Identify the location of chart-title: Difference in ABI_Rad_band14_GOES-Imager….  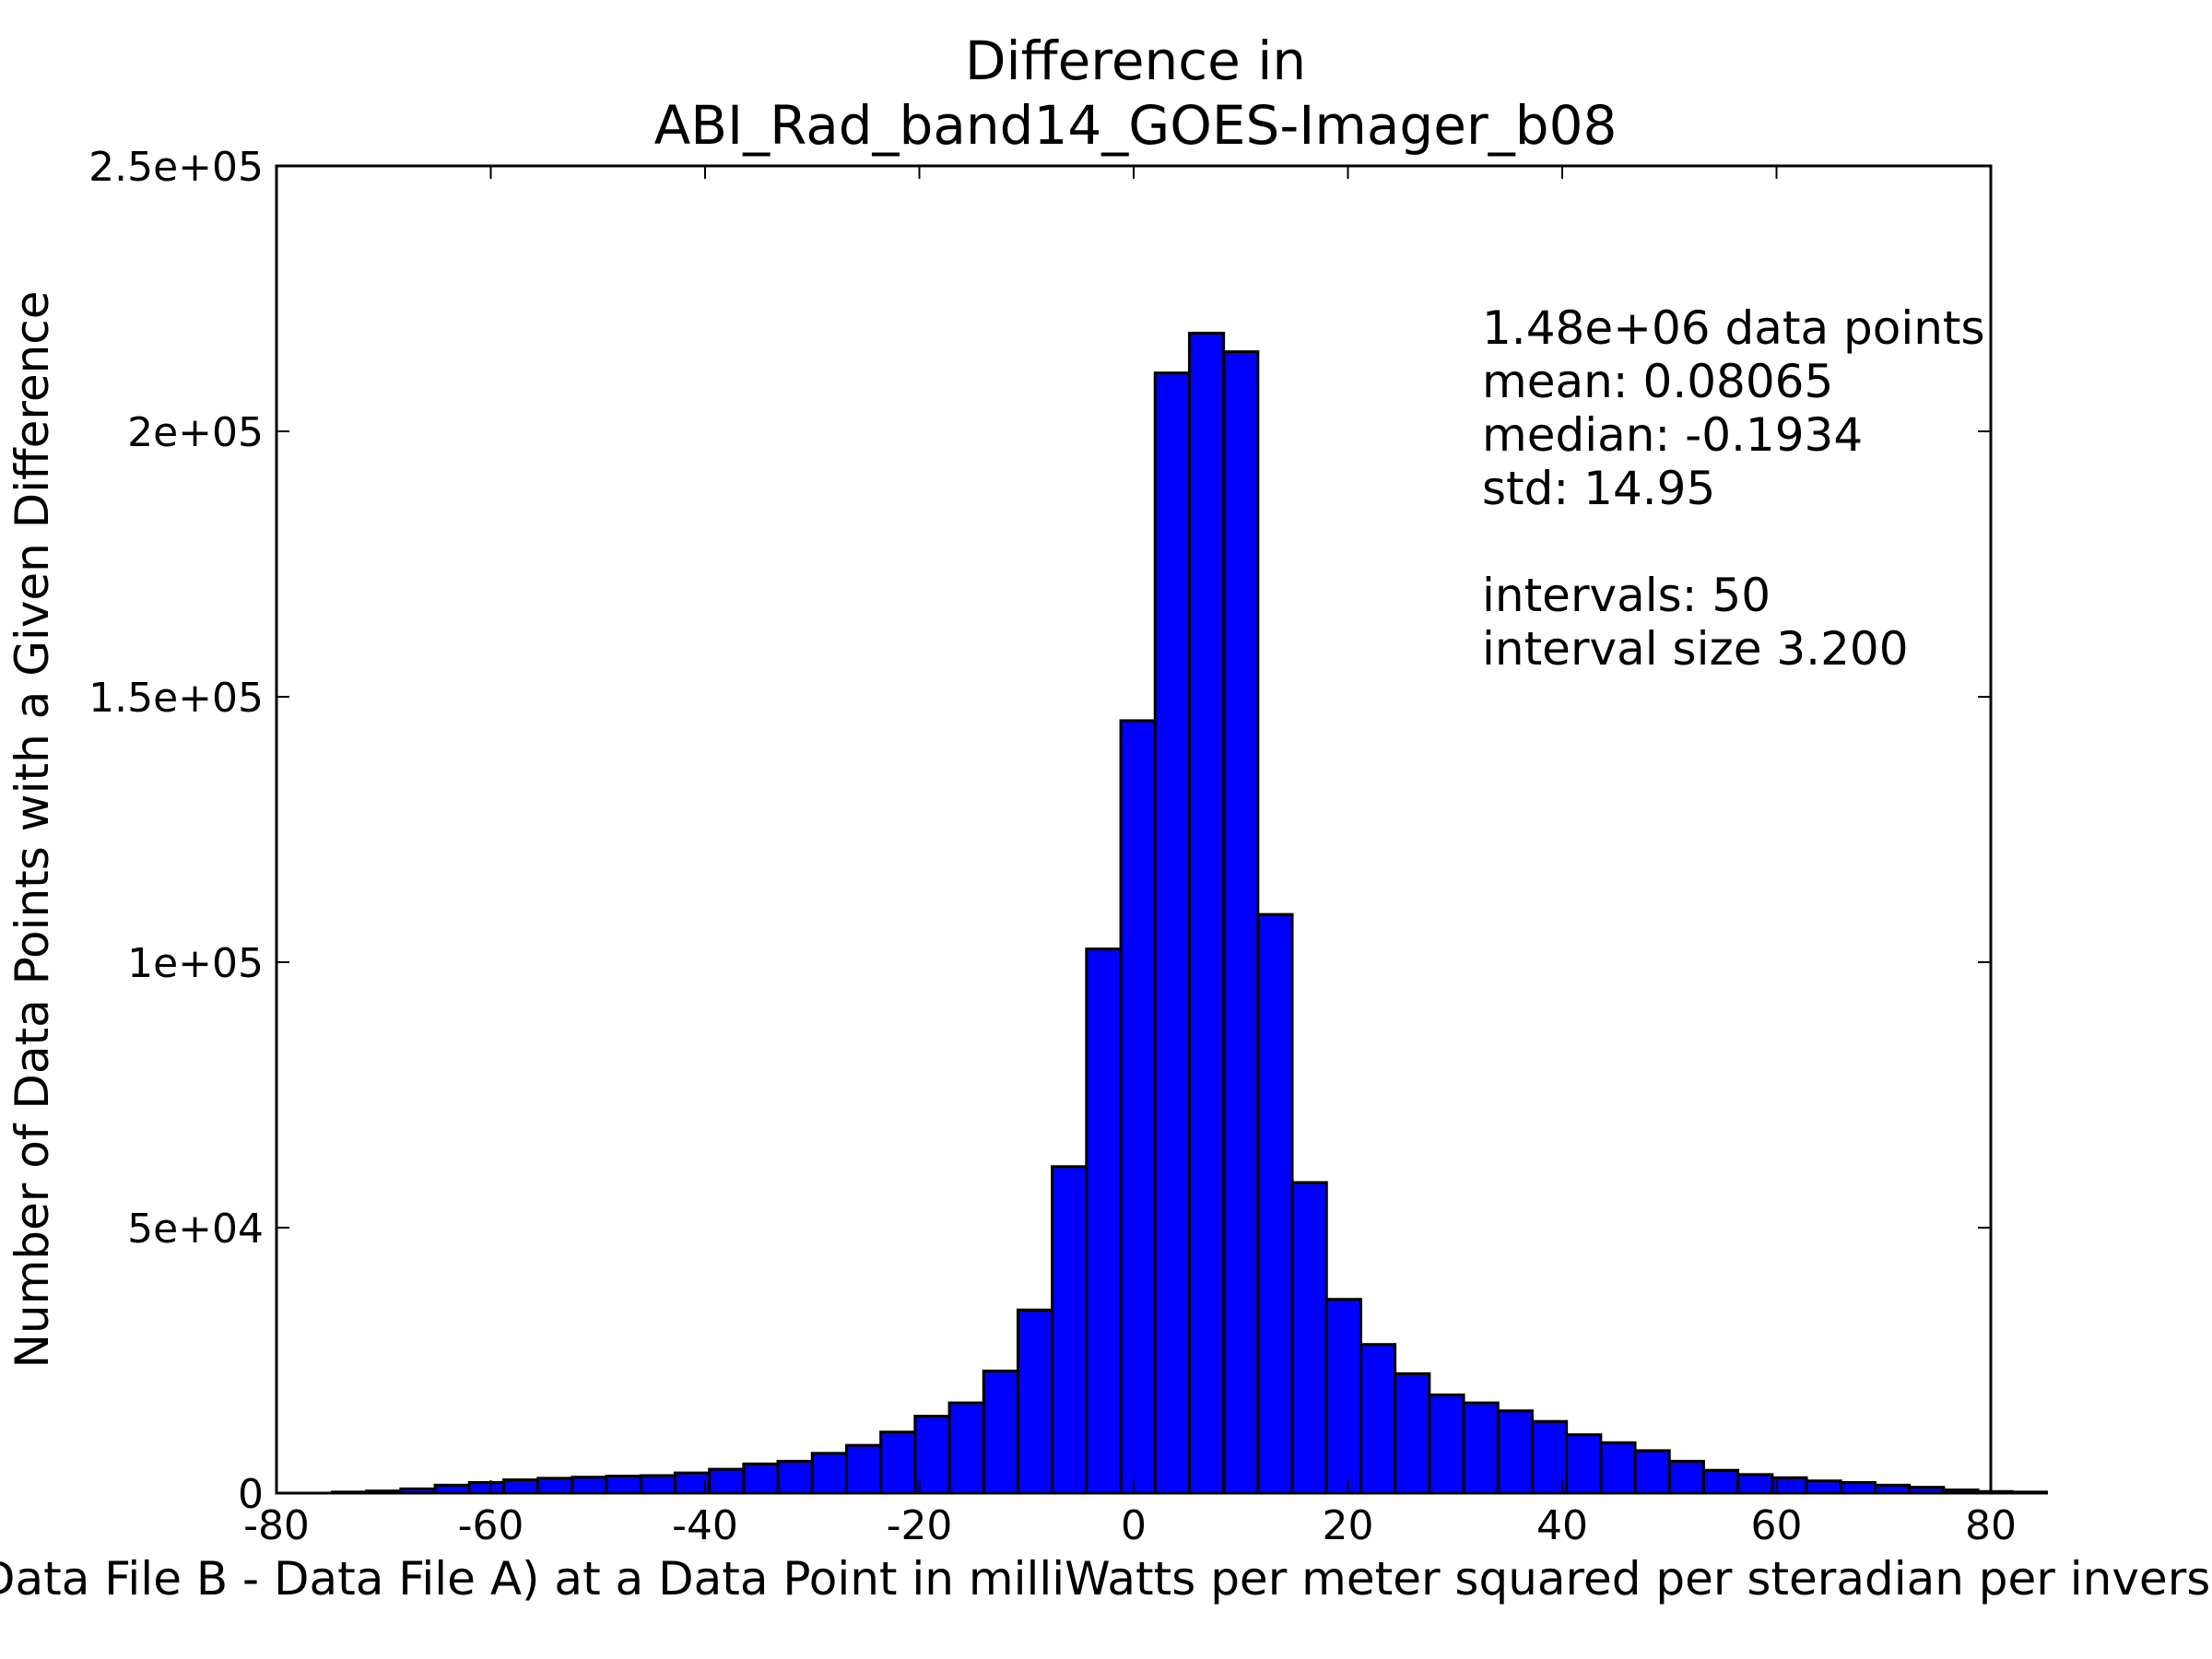
(1136, 93).